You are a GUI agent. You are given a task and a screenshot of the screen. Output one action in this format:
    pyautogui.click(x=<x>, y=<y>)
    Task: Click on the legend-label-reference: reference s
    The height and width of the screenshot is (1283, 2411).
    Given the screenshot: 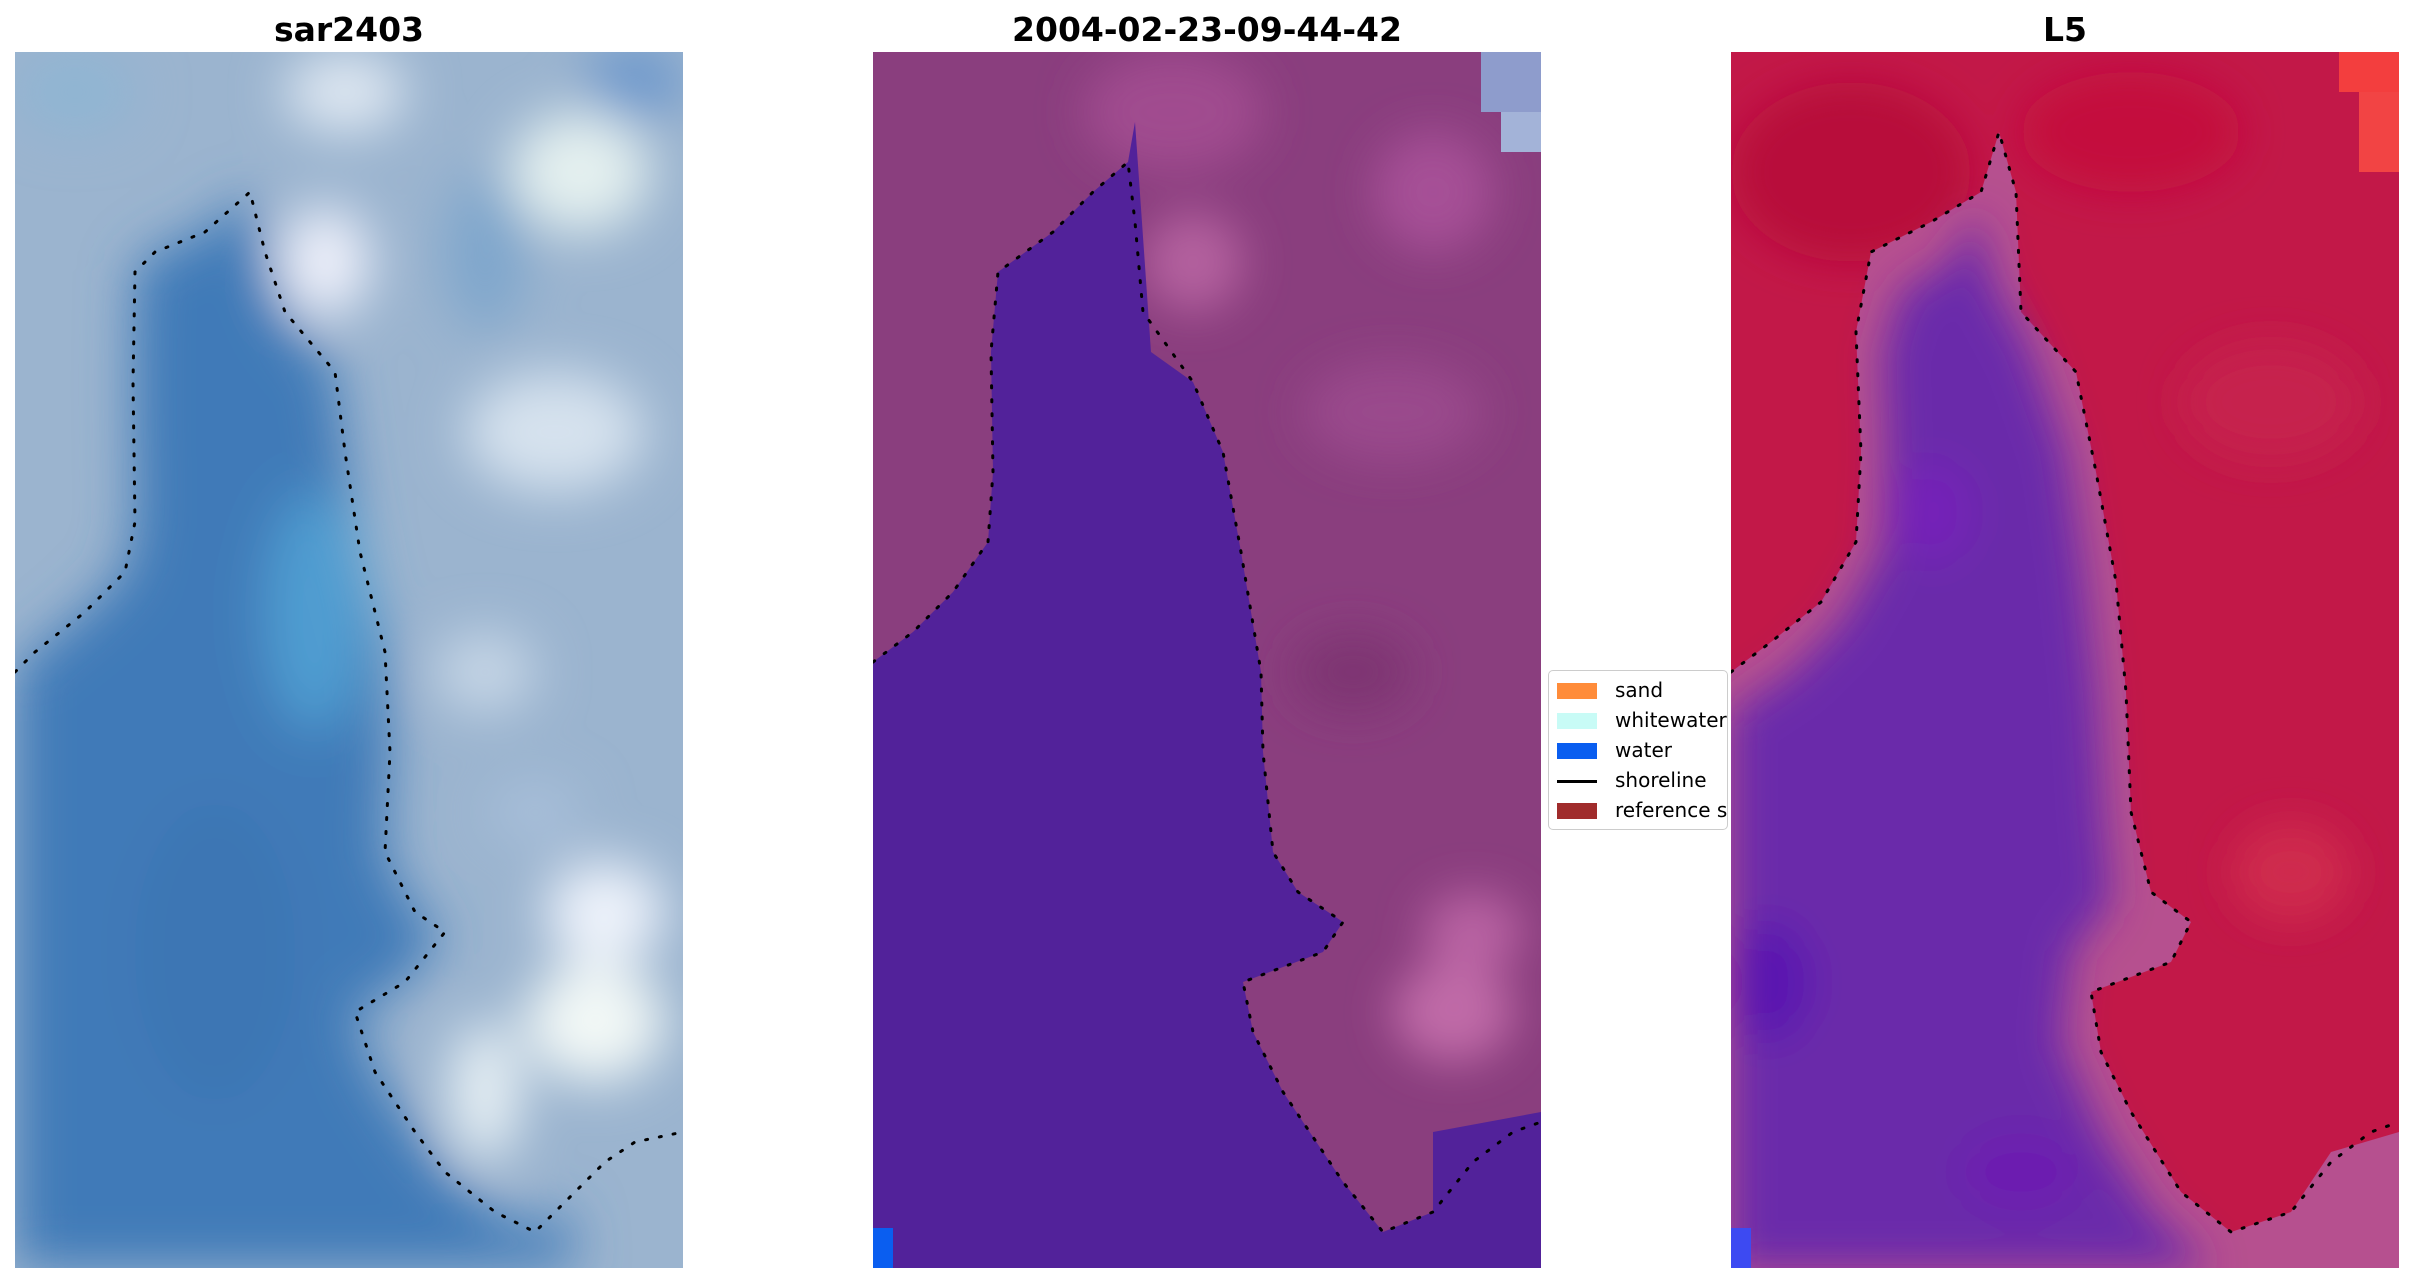 What is the action you would take?
    pyautogui.click(x=1671, y=810)
    